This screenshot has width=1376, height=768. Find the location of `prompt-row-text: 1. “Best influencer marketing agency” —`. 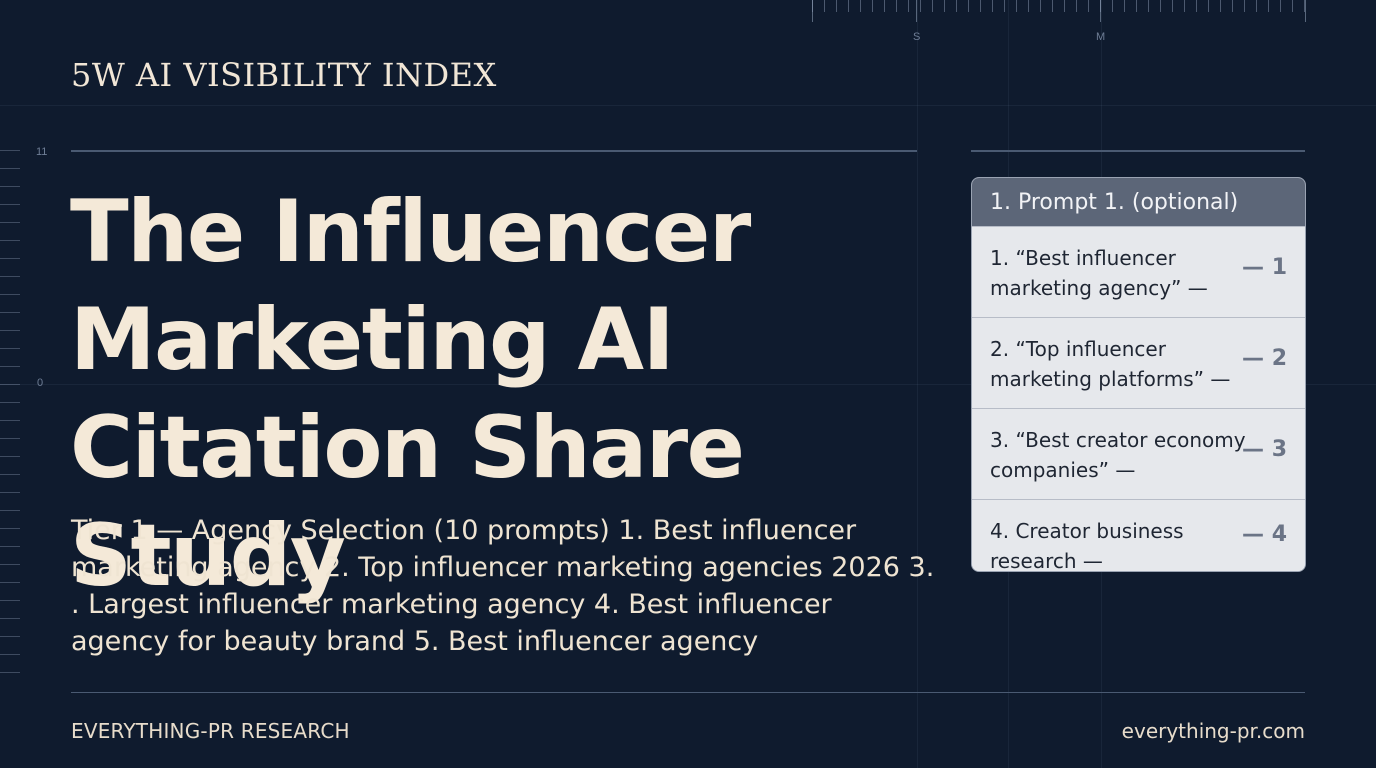

prompt-row-text: 1. “Best influencer marketing agency” — is located at coordinates (1099, 273).